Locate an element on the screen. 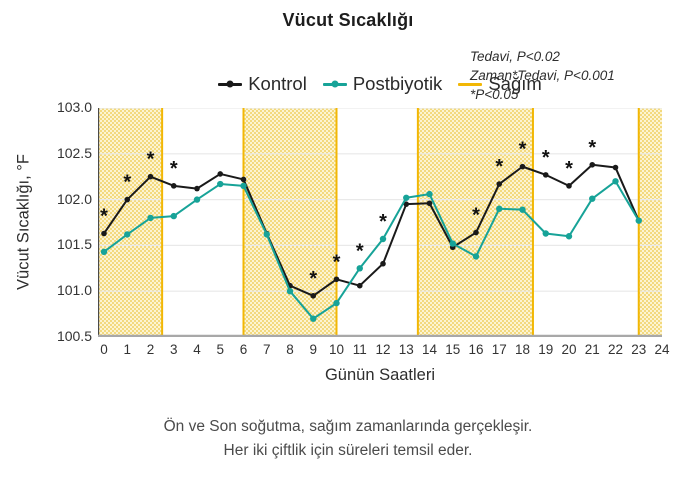  legend-item-kontrol: Kontrol is located at coordinates (262, 84).